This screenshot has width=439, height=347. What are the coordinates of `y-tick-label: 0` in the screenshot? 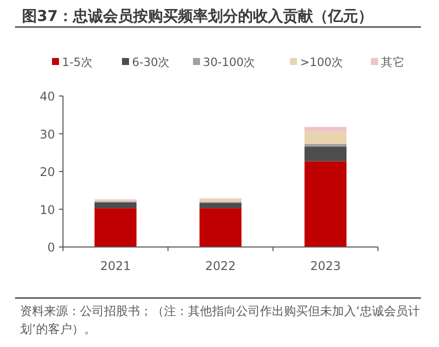 It's located at (51, 247).